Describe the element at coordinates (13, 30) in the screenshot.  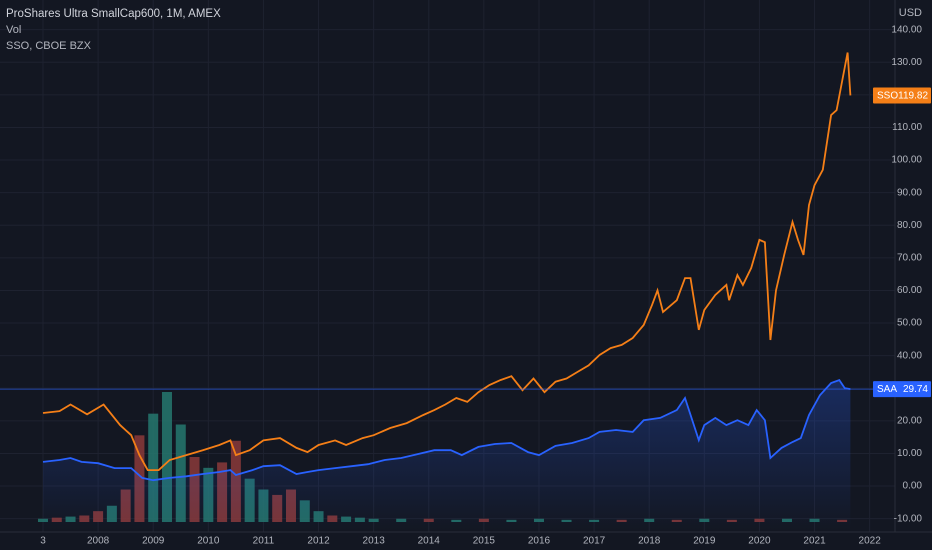
I see `volume-label: Vol` at that location.